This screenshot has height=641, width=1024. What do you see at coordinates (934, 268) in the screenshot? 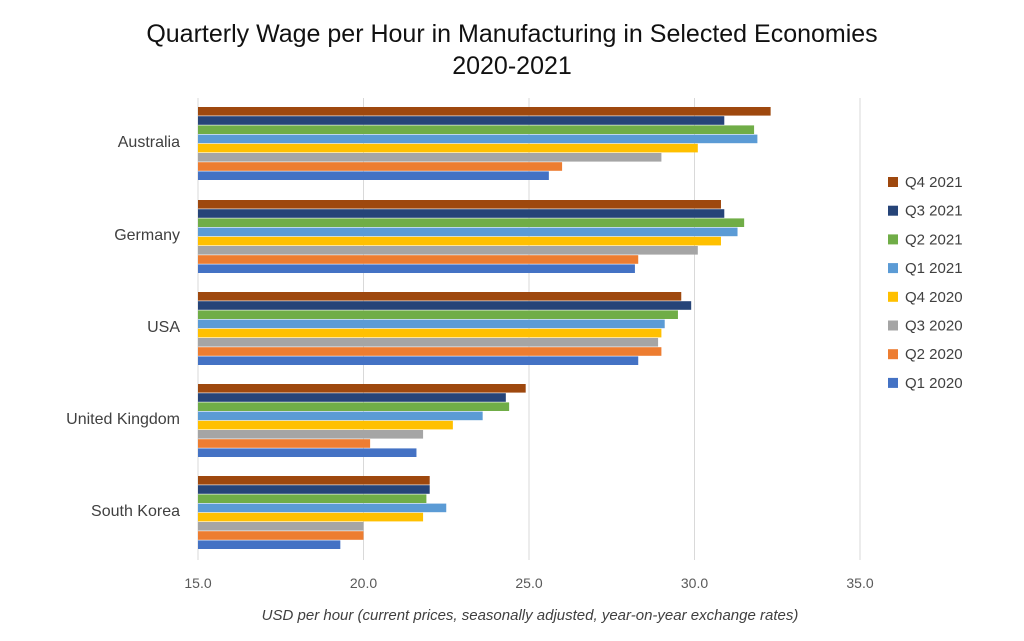
I see `legend-label: Q1 2021` at bounding box center [934, 268].